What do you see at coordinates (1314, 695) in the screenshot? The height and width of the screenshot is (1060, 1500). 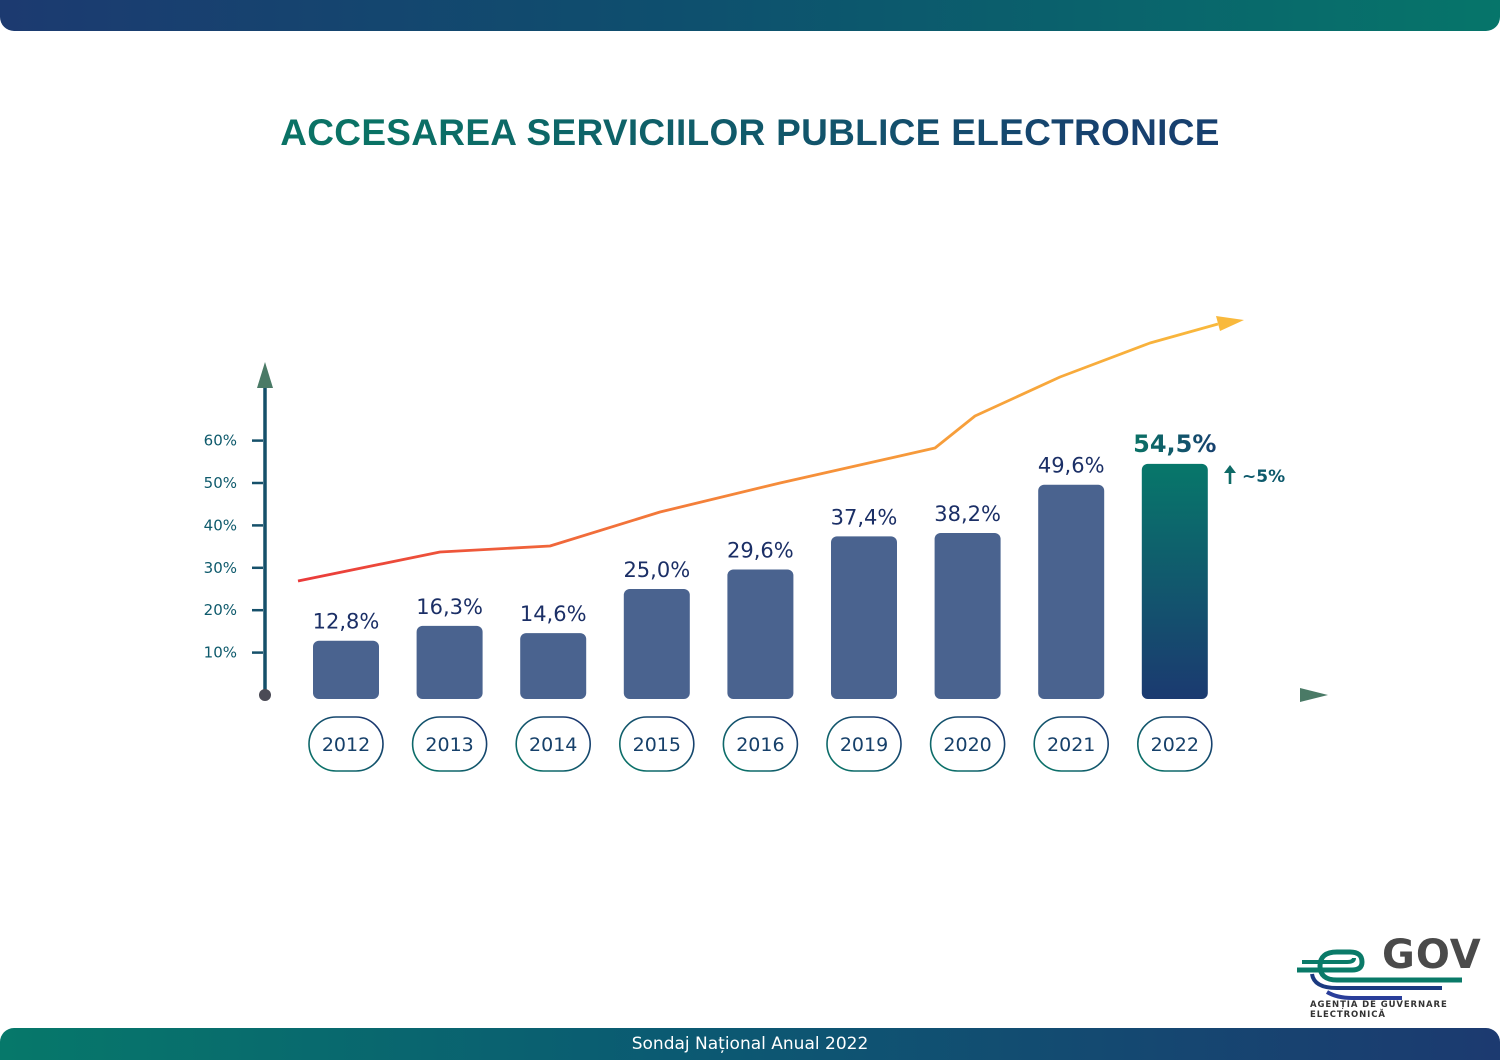 I see `x-axis-arrow-icon` at bounding box center [1314, 695].